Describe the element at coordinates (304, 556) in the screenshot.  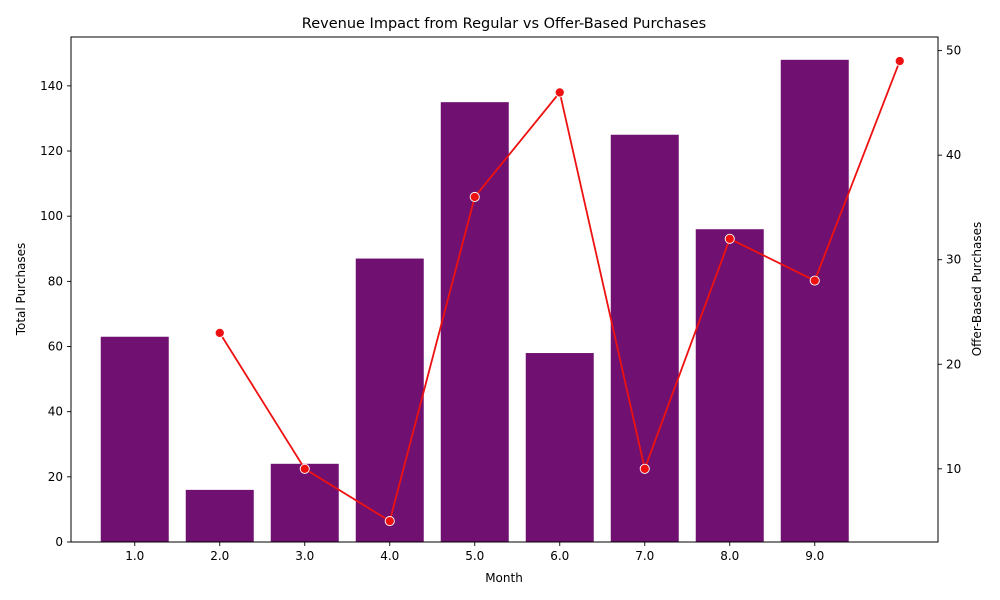
I see `x-tick-label: 3.0` at that location.